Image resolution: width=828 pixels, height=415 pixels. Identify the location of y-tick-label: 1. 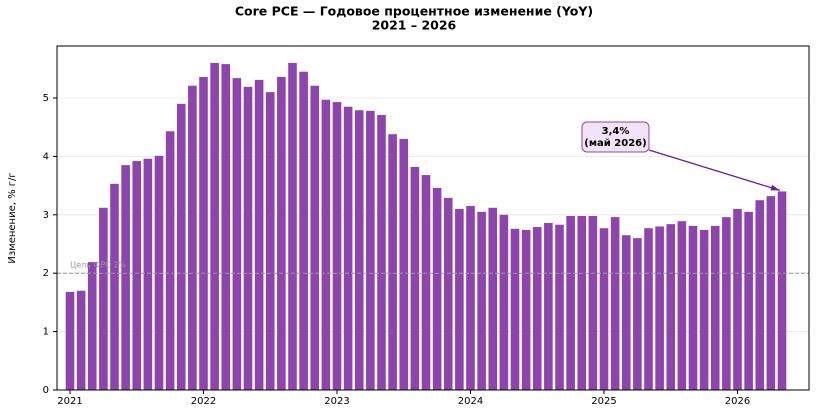
(46, 332).